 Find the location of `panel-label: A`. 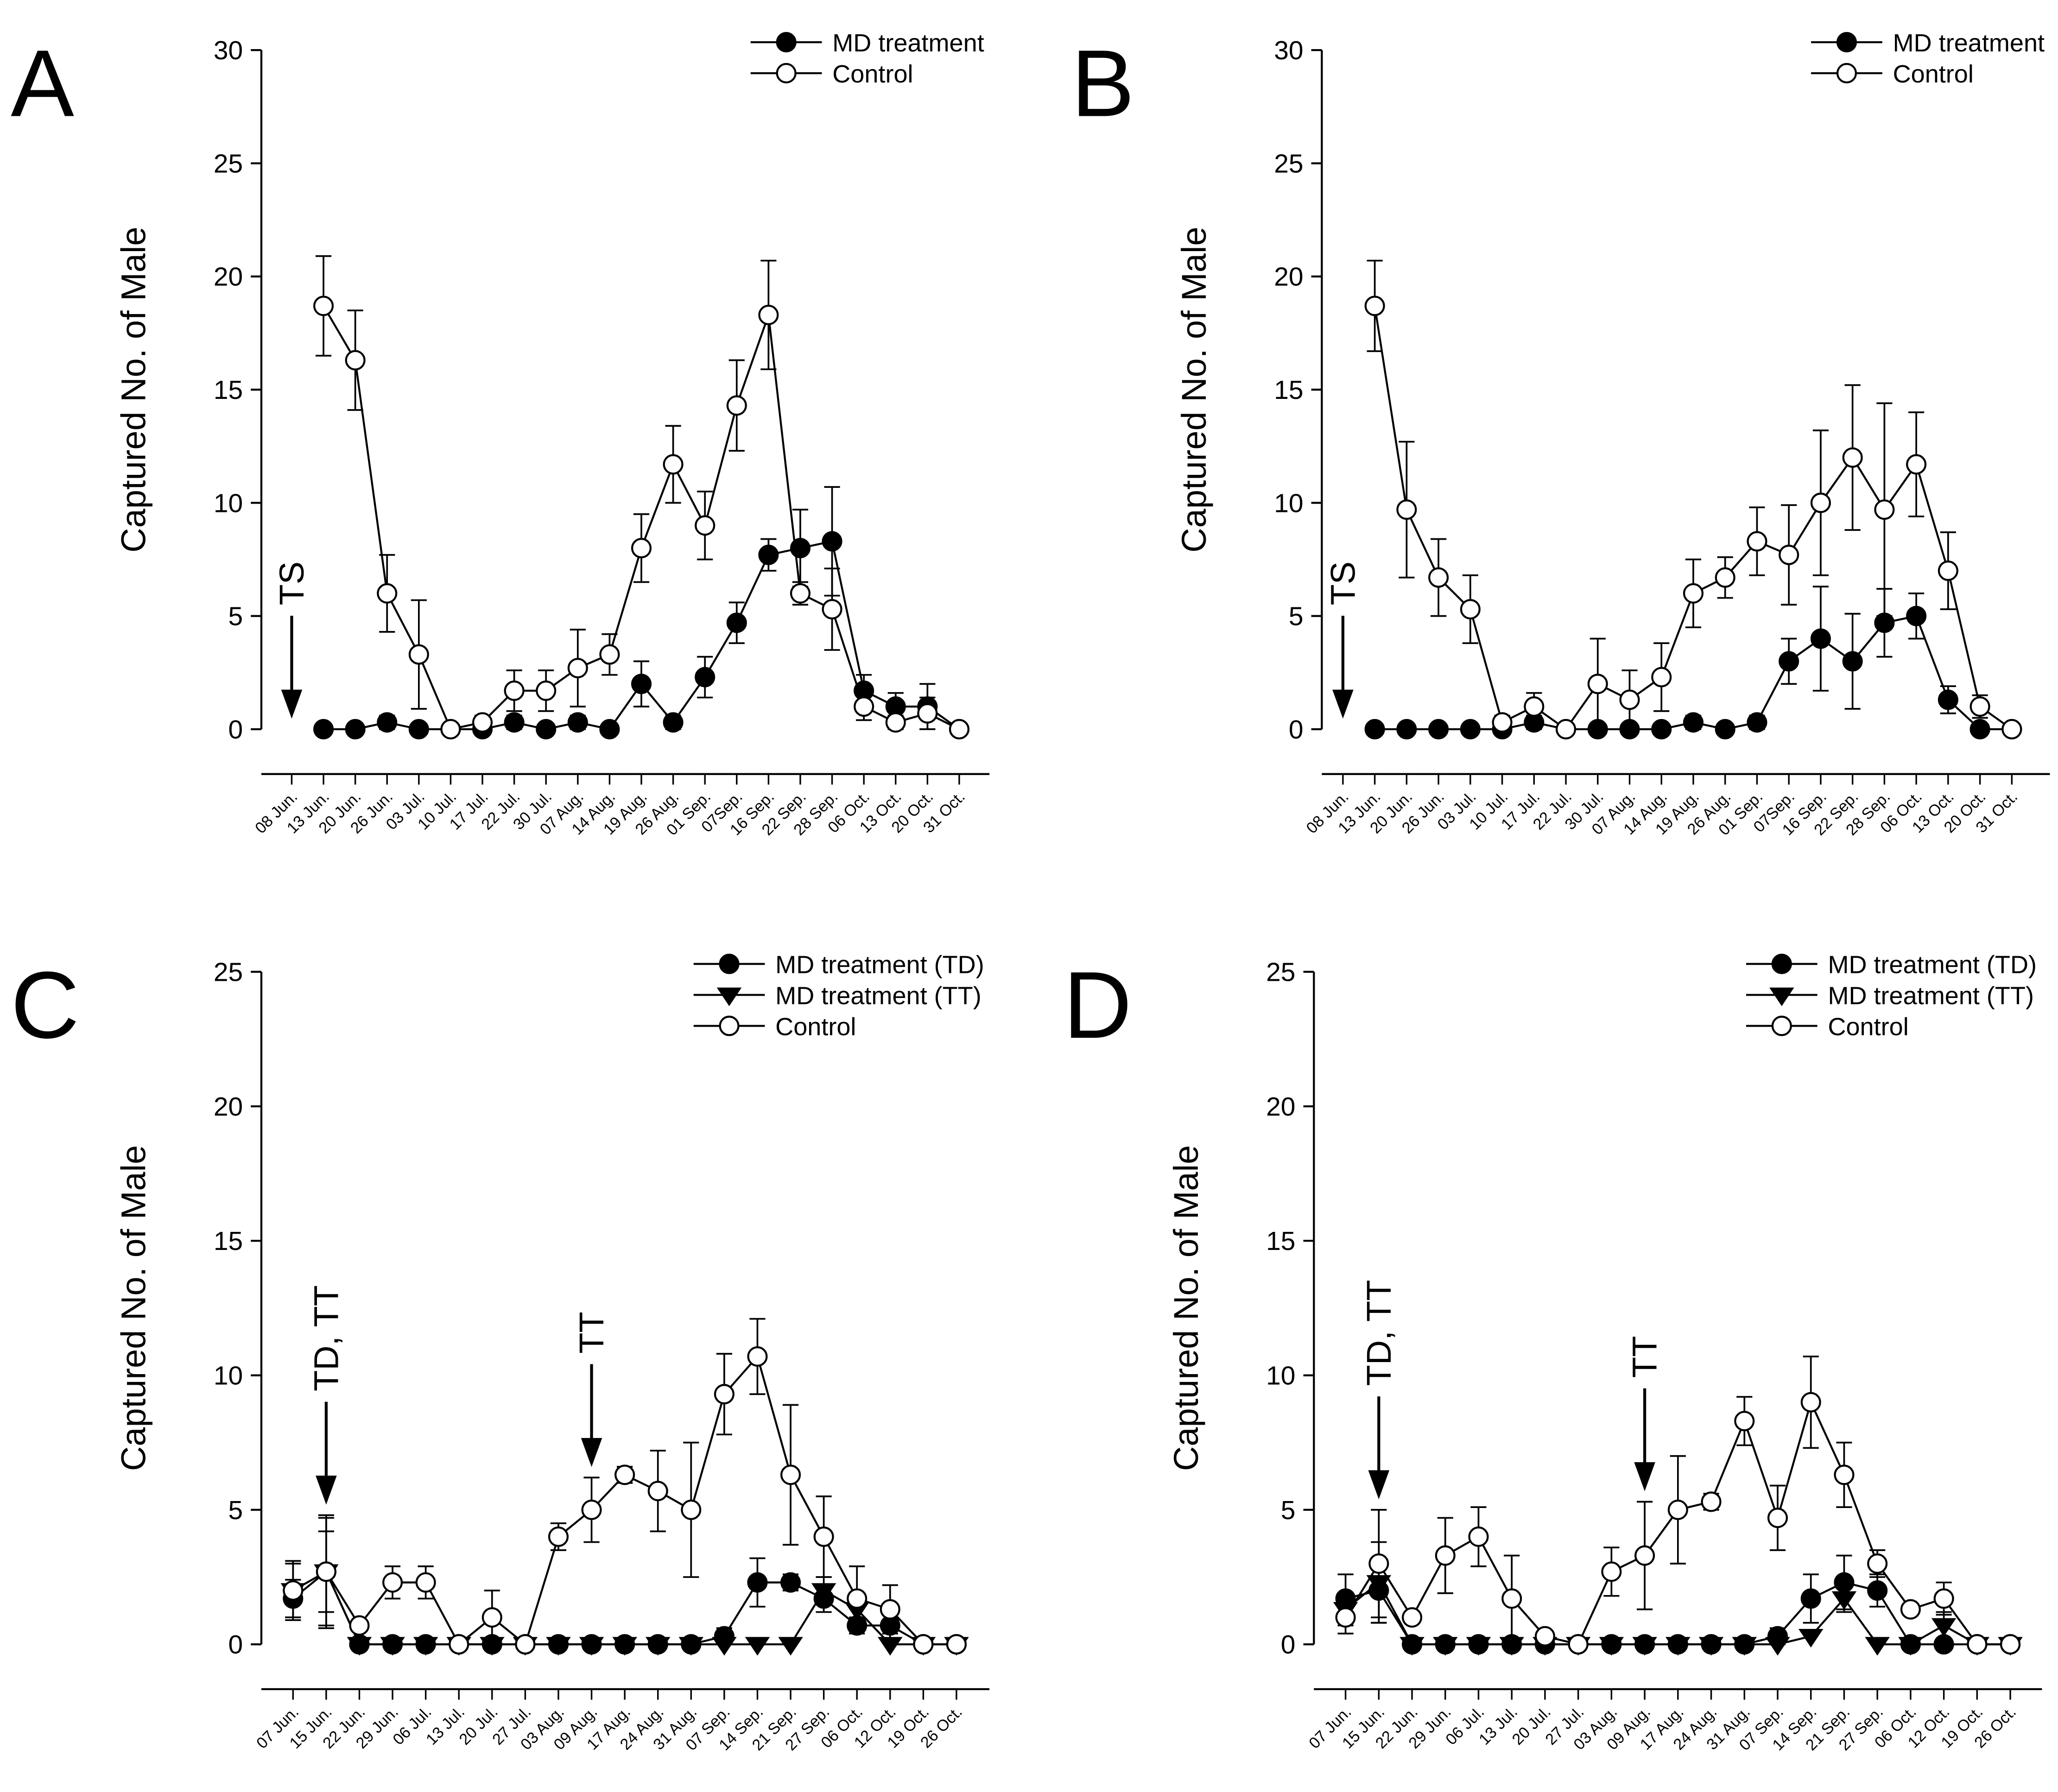

panel-label: A is located at coordinates (42, 83).